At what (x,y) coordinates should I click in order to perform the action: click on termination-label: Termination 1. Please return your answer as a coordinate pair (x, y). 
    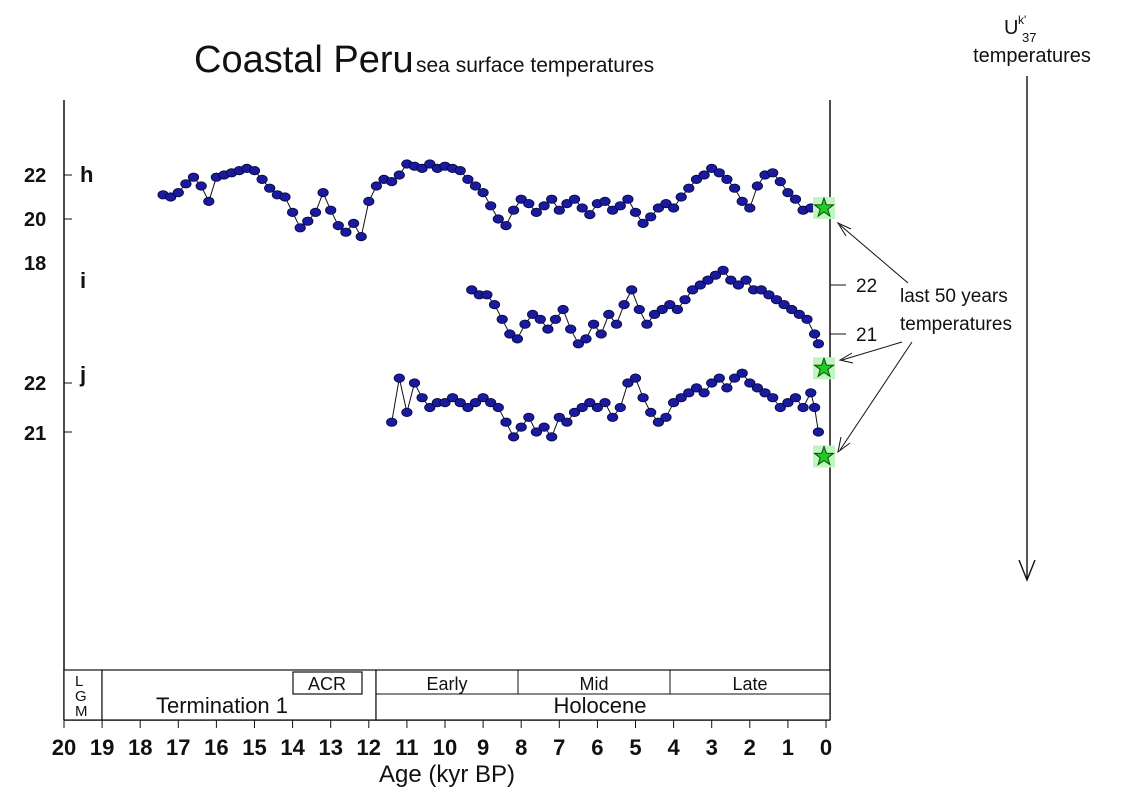
    Looking at the image, I should click on (222, 705).